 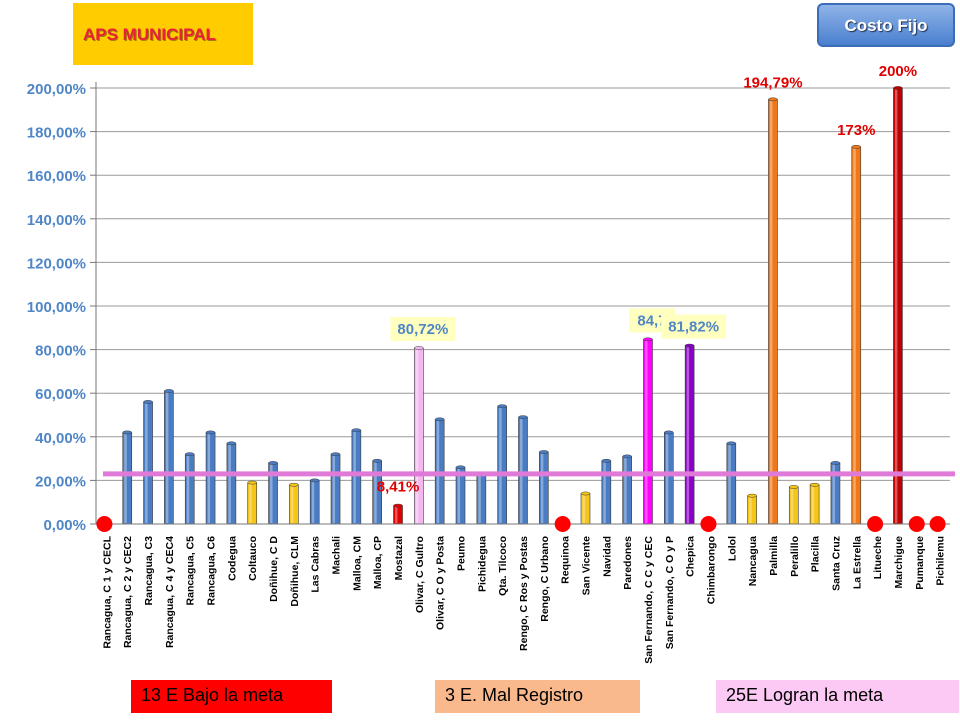 I want to click on x-tick-label: Mostazal, so click(x=399, y=558).